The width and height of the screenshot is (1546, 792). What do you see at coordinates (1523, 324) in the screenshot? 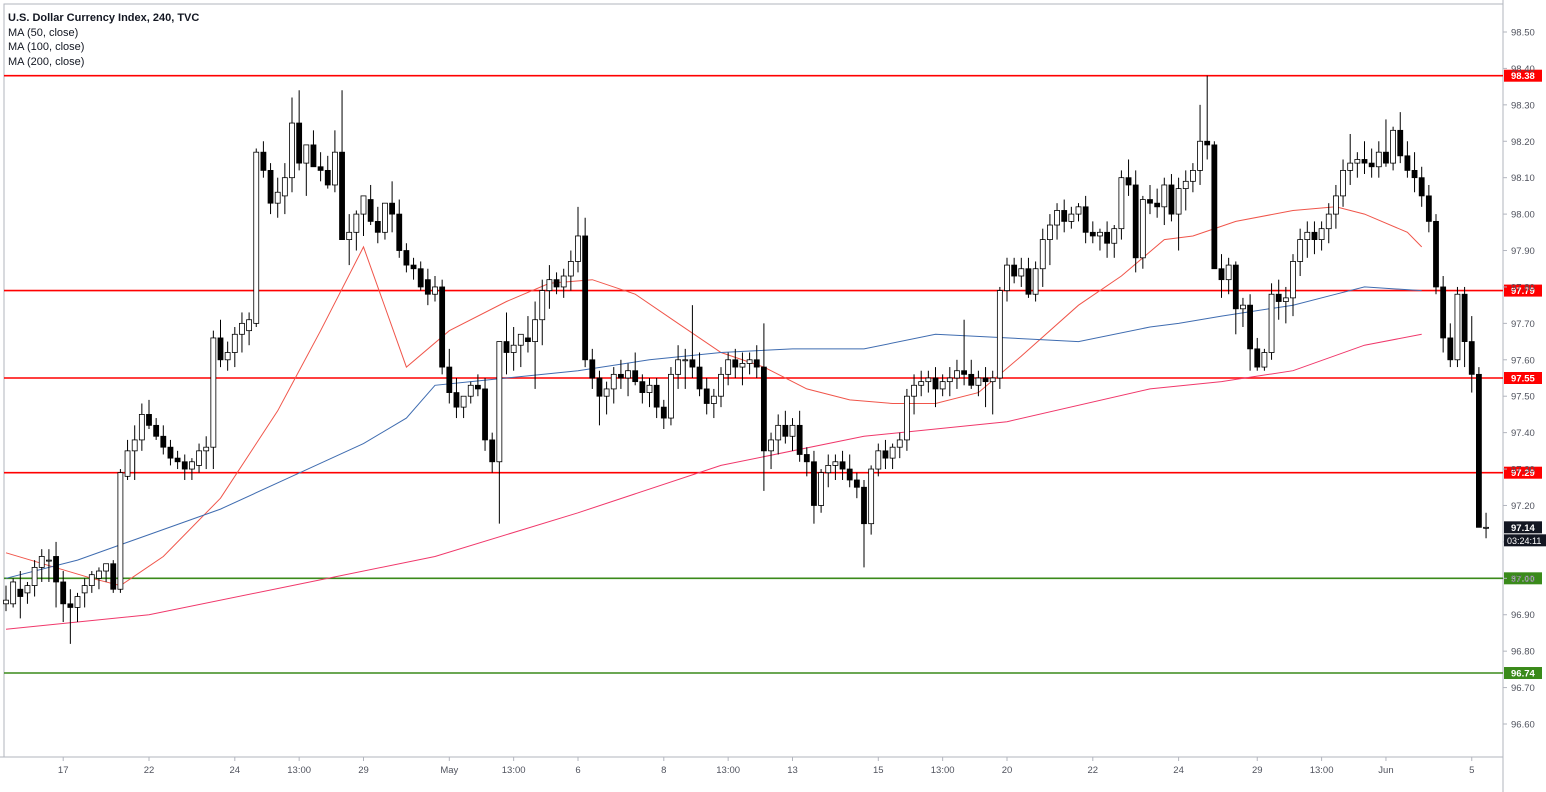
I see `y-tick-label: 97.70` at bounding box center [1523, 324].